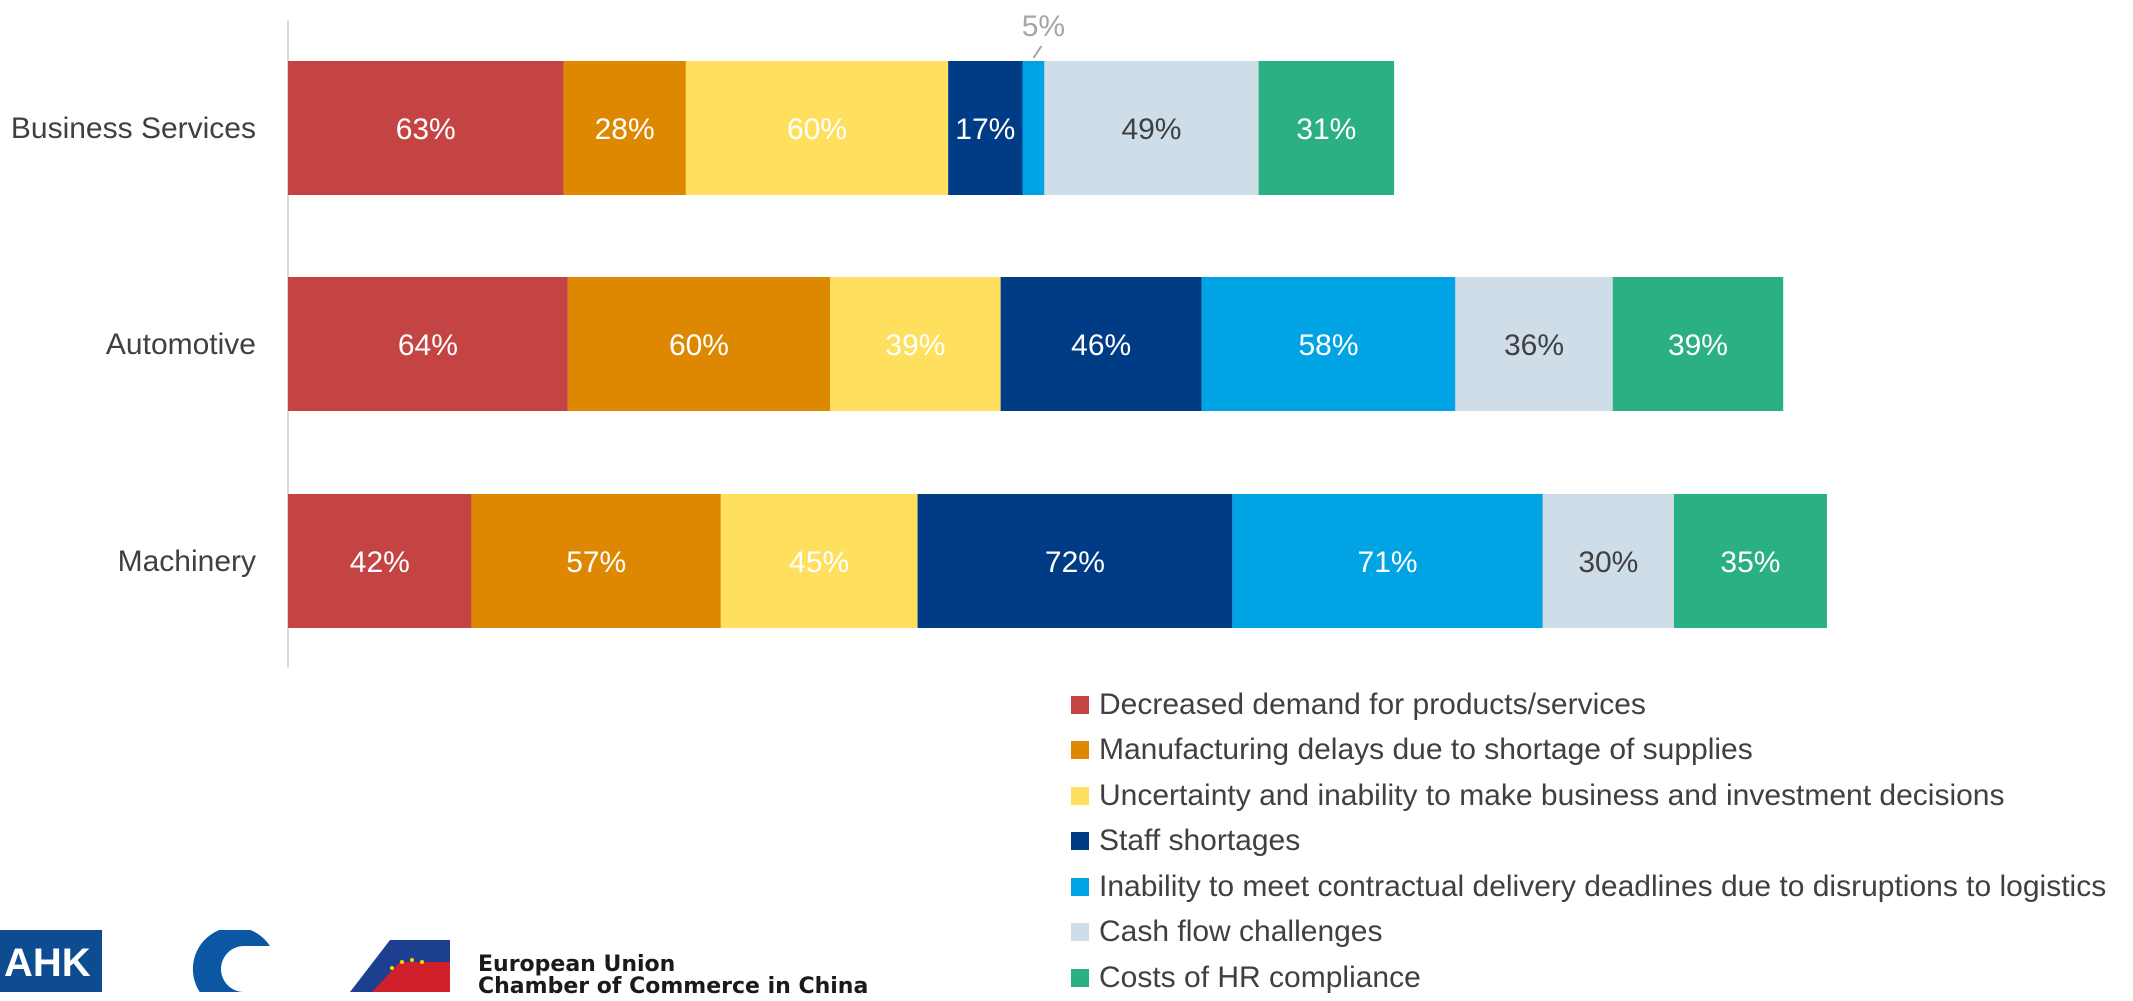 This screenshot has height=1001, width=2133. I want to click on data-label: 42%, so click(380, 562).